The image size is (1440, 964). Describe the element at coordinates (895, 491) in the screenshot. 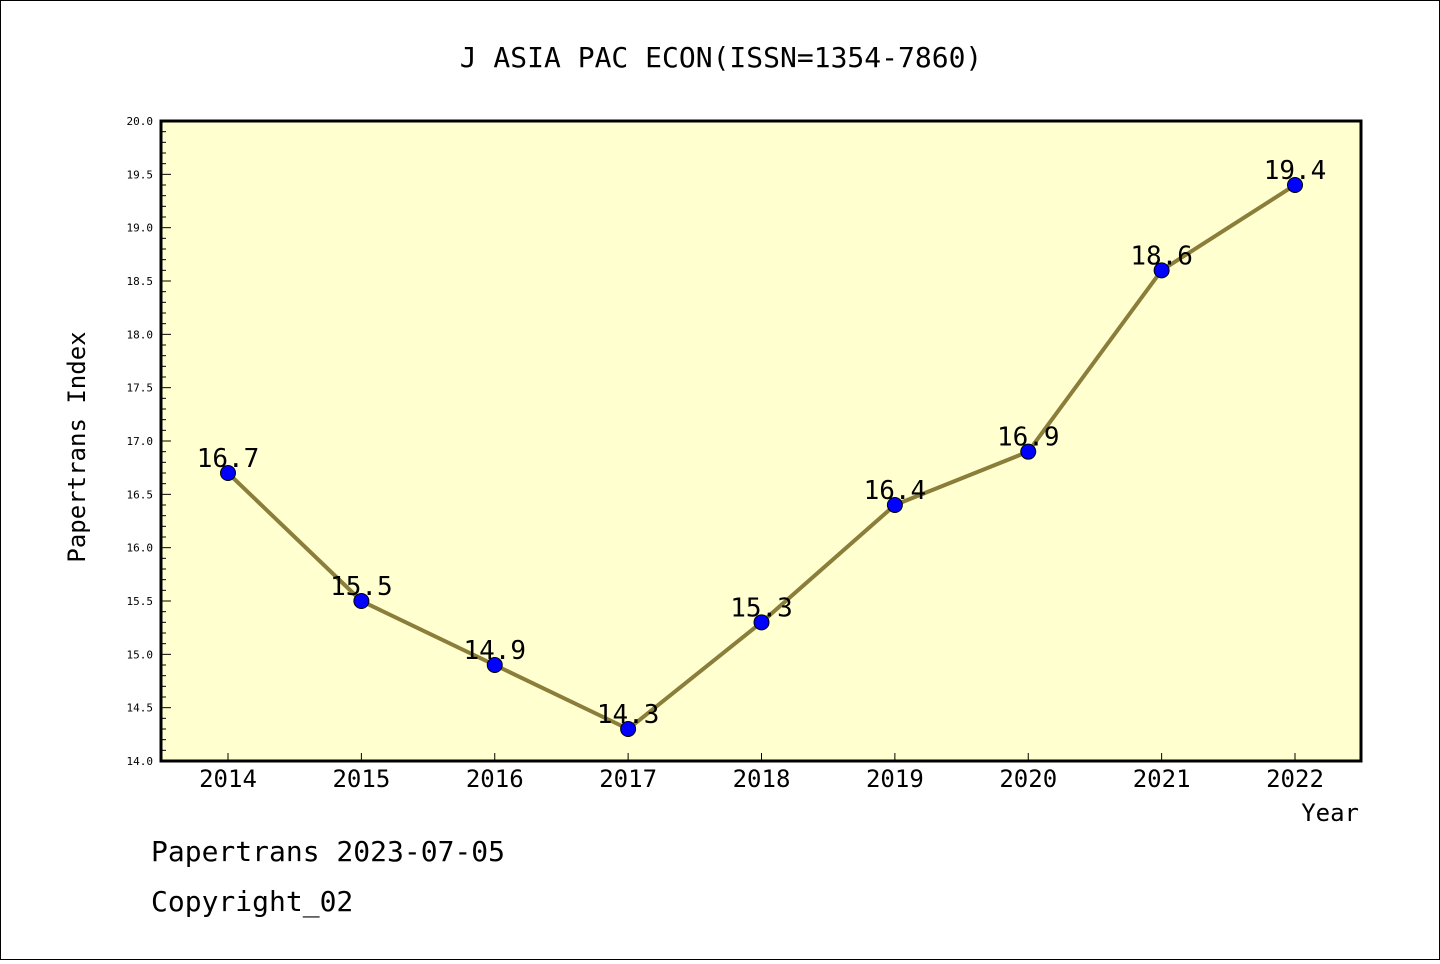

I see `data-label: 16.4` at that location.